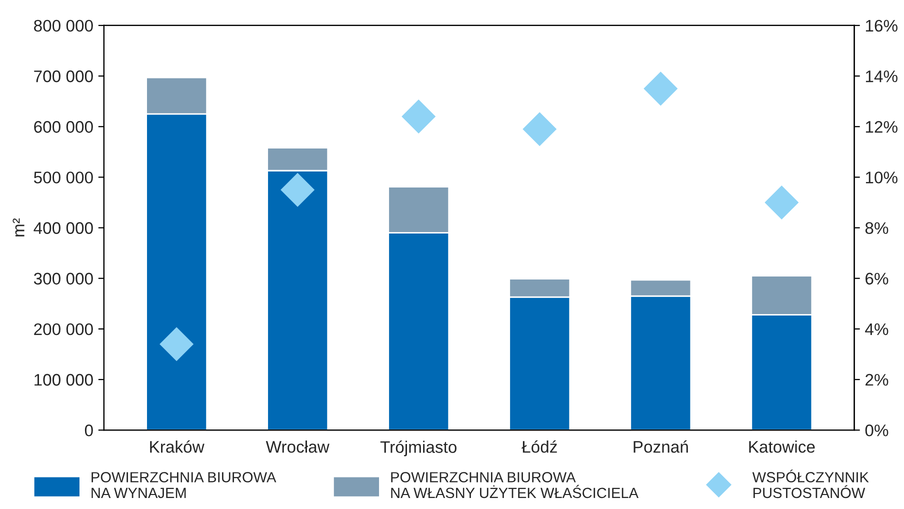  What do you see at coordinates (882, 178) in the screenshot?
I see `y2-tick-label: 10%` at bounding box center [882, 178].